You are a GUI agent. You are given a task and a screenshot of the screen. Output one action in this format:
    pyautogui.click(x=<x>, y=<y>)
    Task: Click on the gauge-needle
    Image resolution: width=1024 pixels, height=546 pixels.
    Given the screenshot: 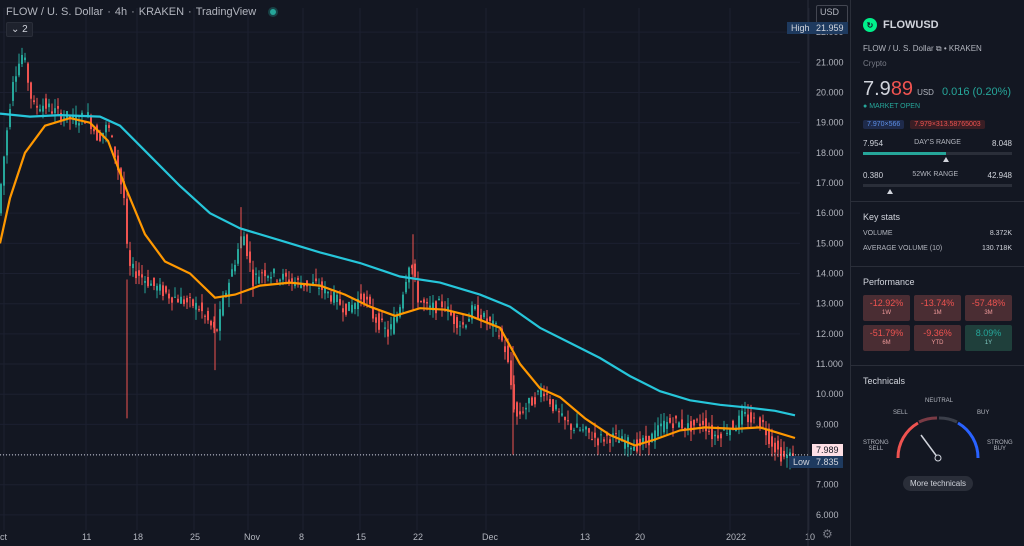 What is the action you would take?
    pyautogui.click(x=929, y=446)
    